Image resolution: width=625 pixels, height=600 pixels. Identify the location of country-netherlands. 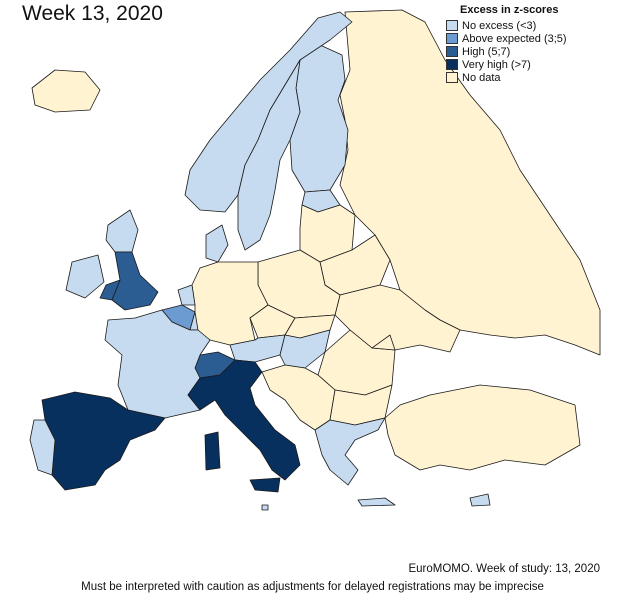
(186, 295).